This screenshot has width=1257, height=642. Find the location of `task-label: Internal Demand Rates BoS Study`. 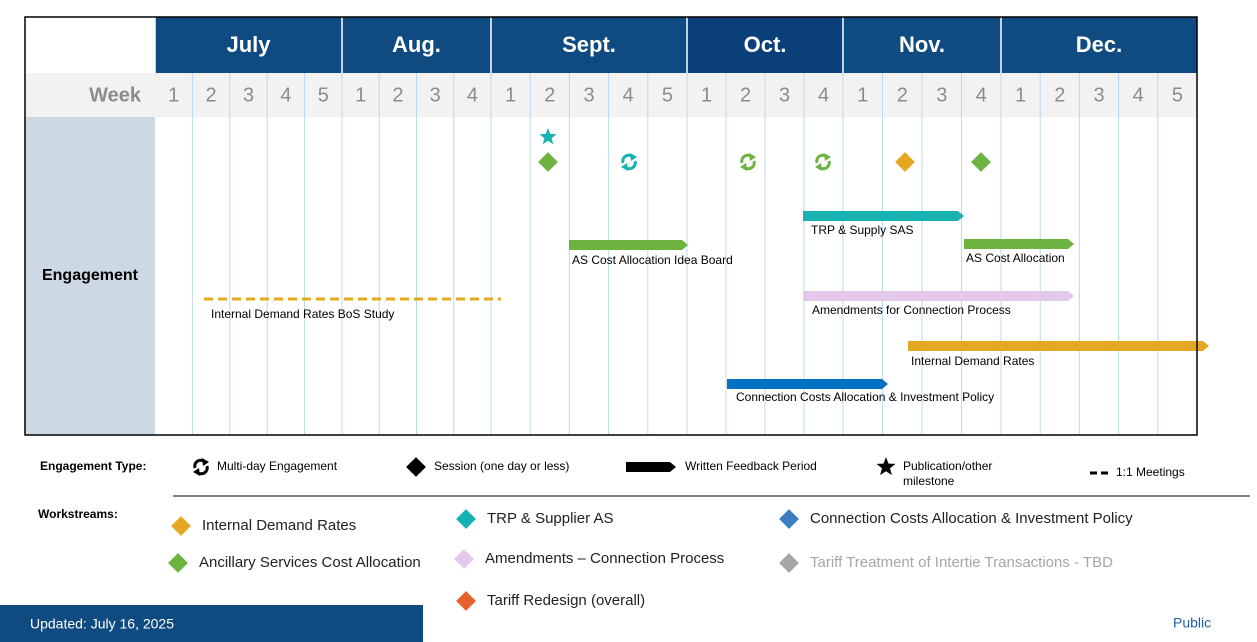

task-label: Internal Demand Rates BoS Study is located at coordinates (302, 314).